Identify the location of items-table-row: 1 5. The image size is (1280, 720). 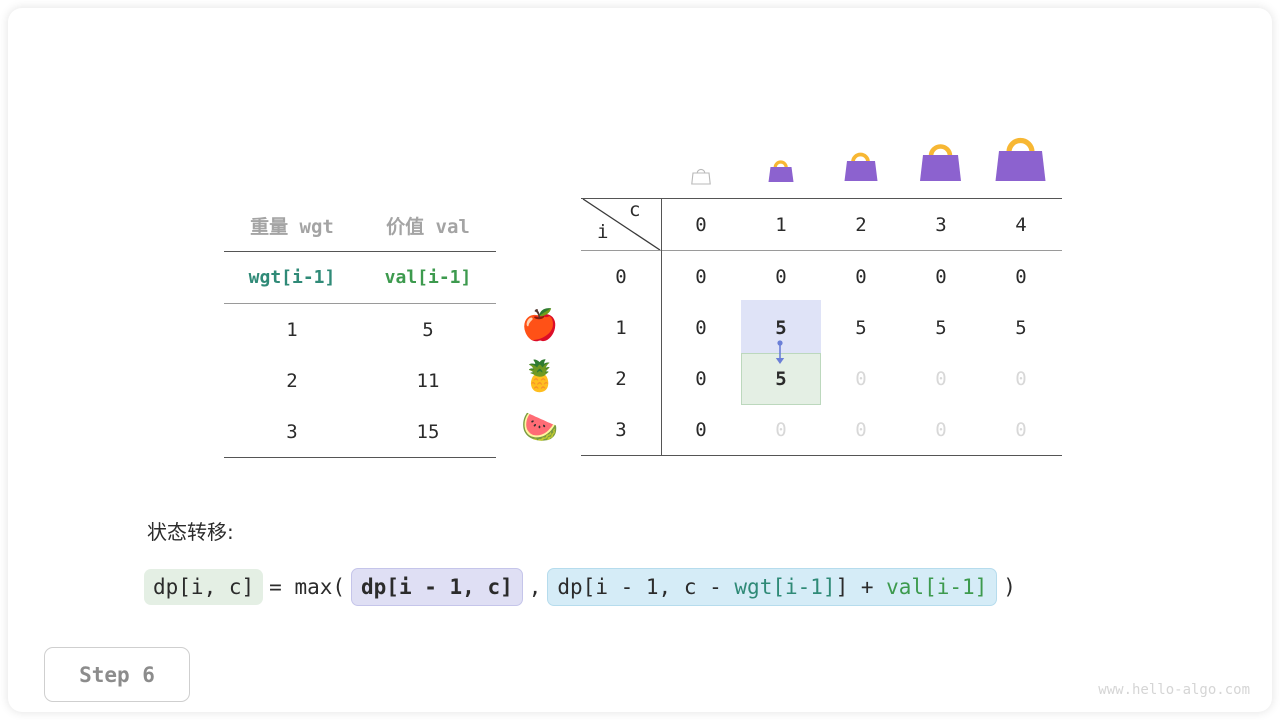
(360, 329).